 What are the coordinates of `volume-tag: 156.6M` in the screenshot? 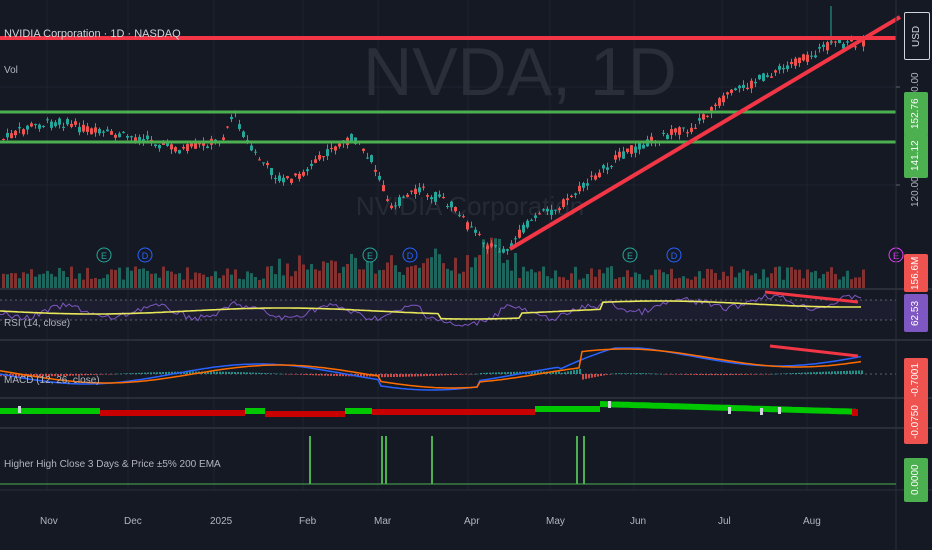 It's located at (916, 273).